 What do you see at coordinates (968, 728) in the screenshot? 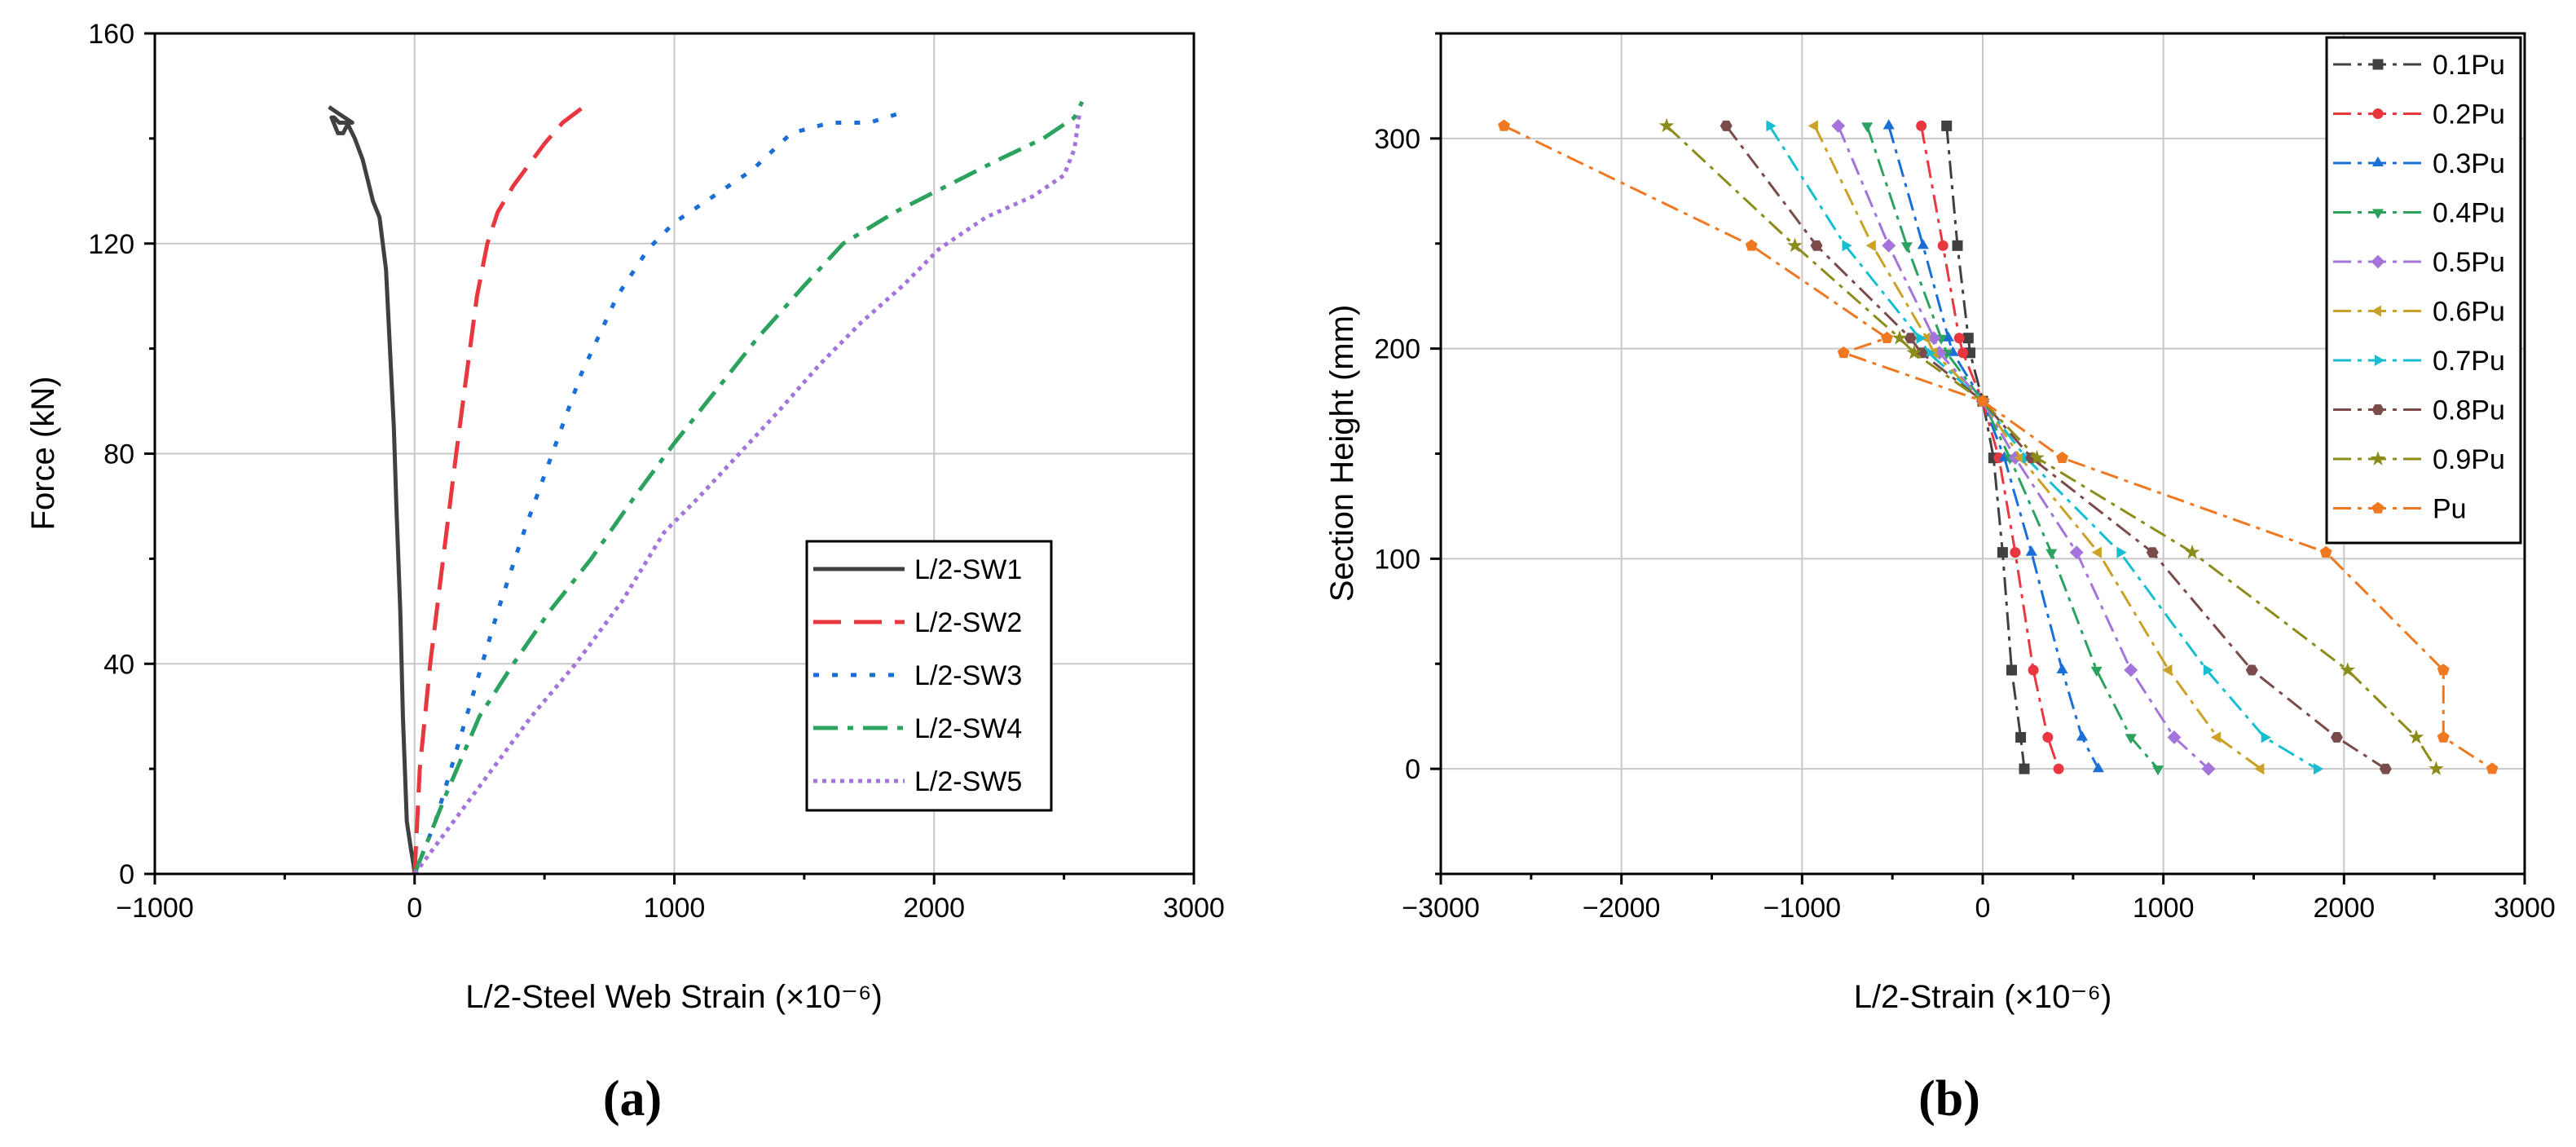
I see `chart-a-legend-label: L/2-SW4` at bounding box center [968, 728].